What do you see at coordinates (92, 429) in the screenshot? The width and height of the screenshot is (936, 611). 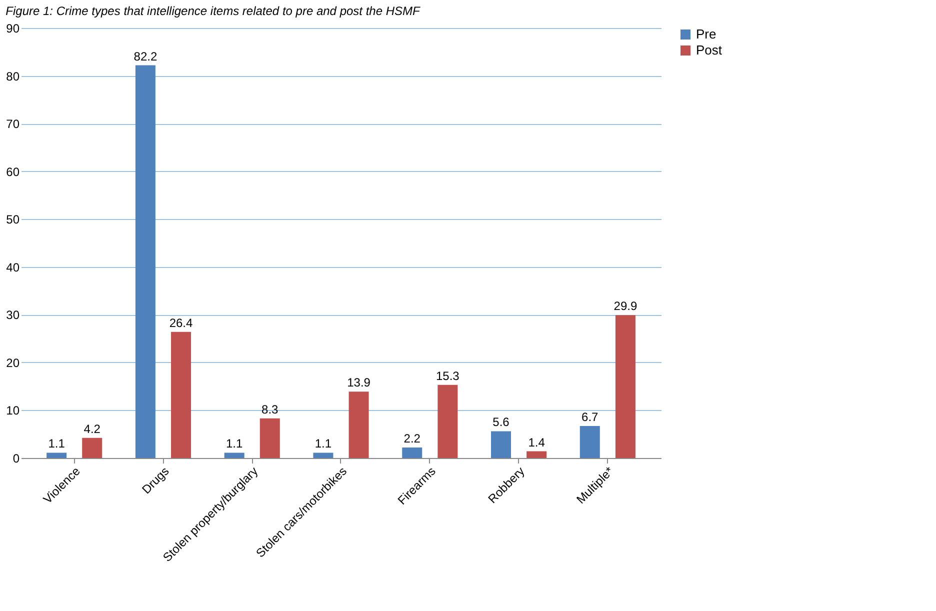 I see `data-label: 4.2` at bounding box center [92, 429].